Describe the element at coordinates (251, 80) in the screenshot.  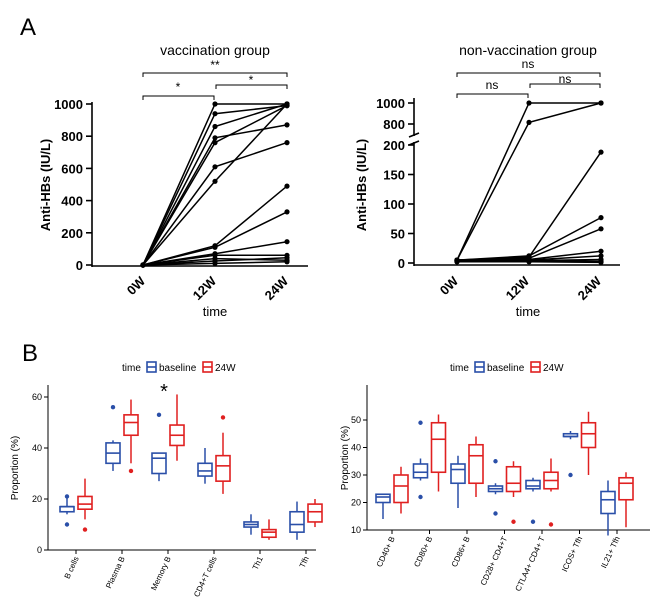
I see `sig-label-right: *` at that location.